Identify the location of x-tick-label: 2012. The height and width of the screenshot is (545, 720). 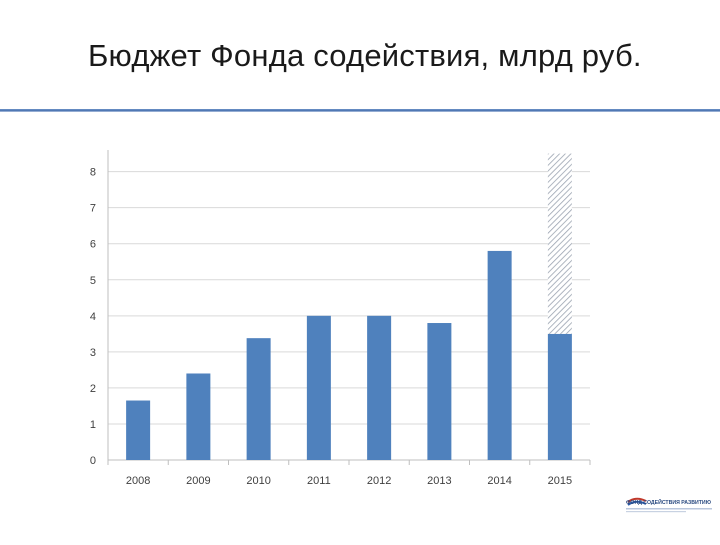
(379, 481).